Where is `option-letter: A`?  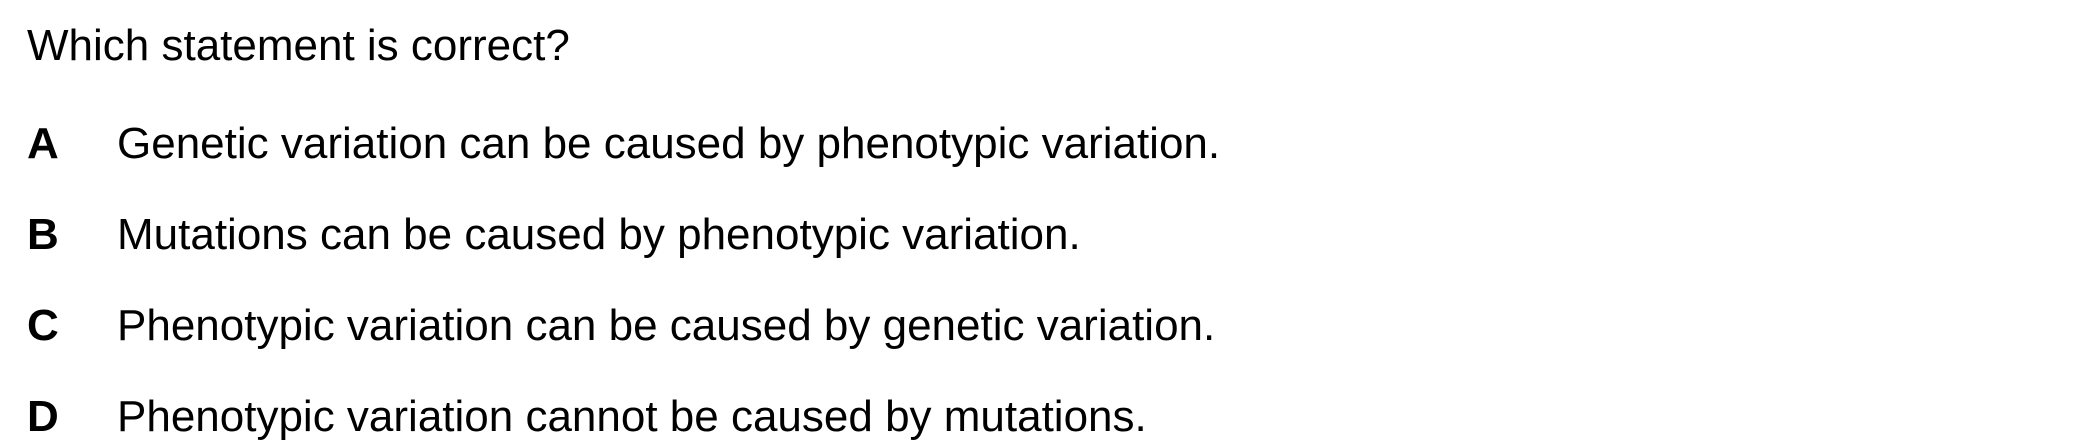 option-letter: A is located at coordinates (43, 143).